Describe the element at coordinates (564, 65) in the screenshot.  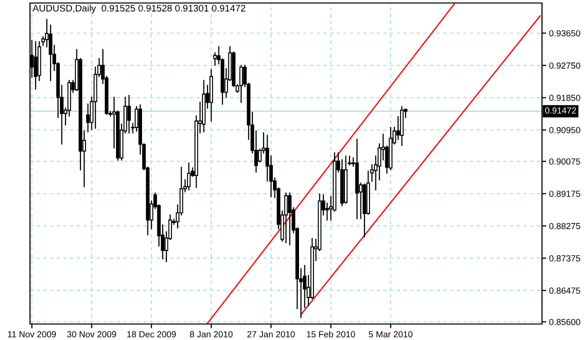
I see `y-tick-label: 0.92750` at that location.